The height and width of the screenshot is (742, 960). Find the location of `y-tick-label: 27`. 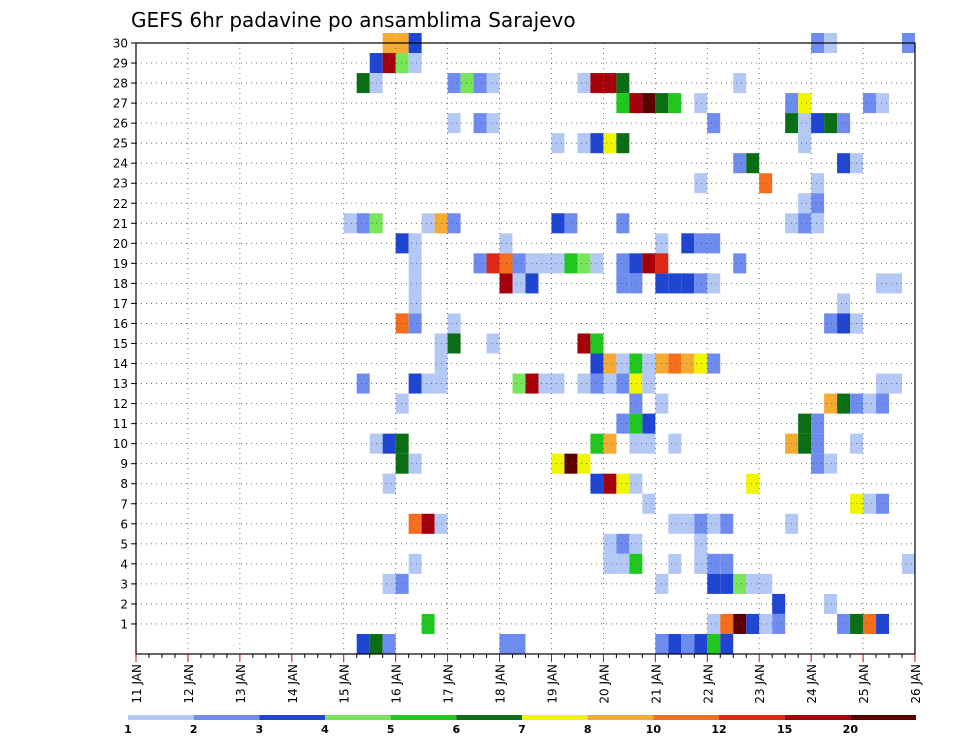

y-tick-label: 27 is located at coordinates (120, 104).